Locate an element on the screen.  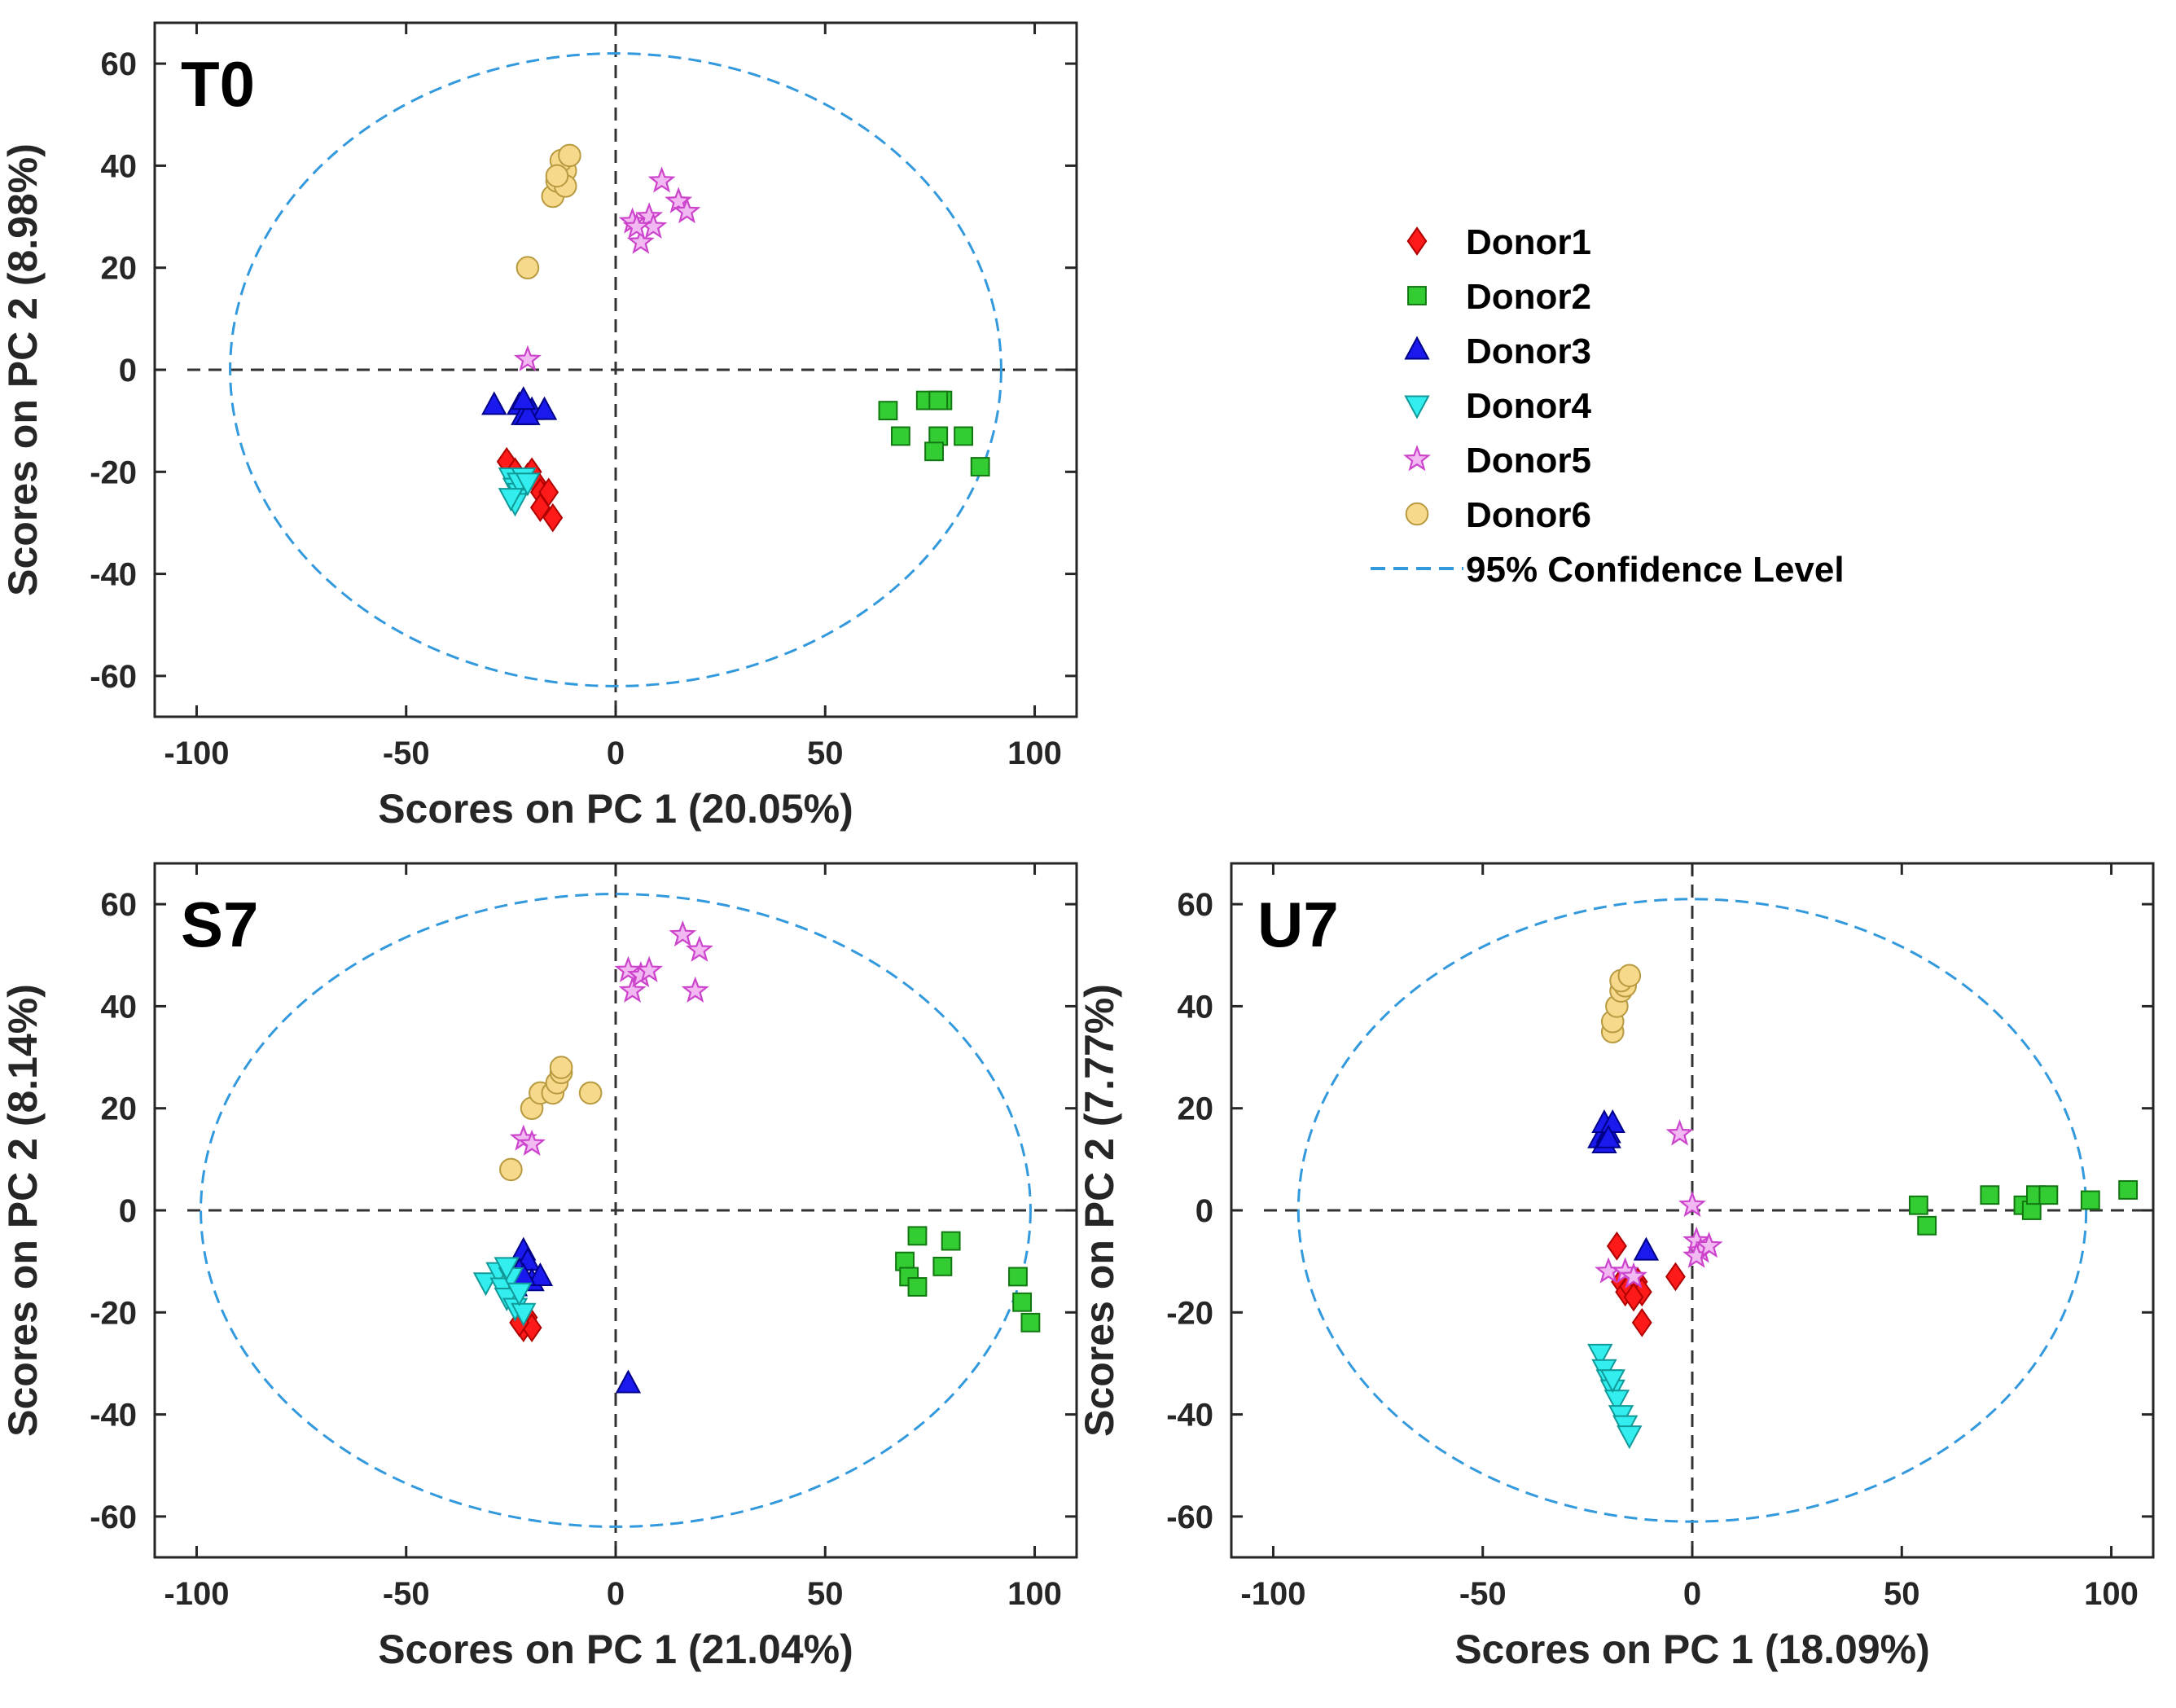
series-donor4 is located at coordinates (519, 493).